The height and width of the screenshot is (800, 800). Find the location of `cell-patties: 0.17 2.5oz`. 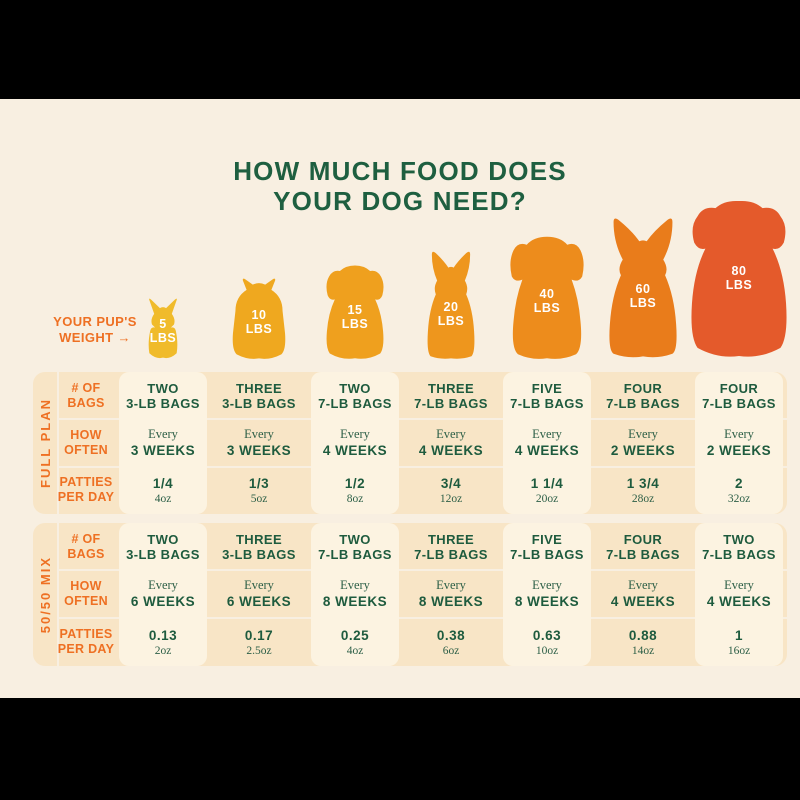

cell-patties: 0.17 2.5oz is located at coordinates (259, 642).